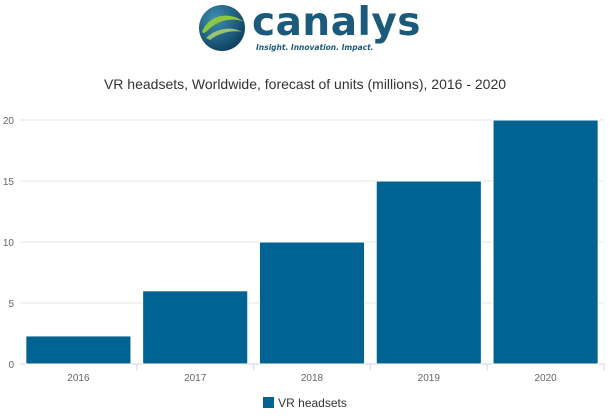 The height and width of the screenshot is (416, 610). Describe the element at coordinates (222, 28) in the screenshot. I see `globe-logo-icon` at that location.